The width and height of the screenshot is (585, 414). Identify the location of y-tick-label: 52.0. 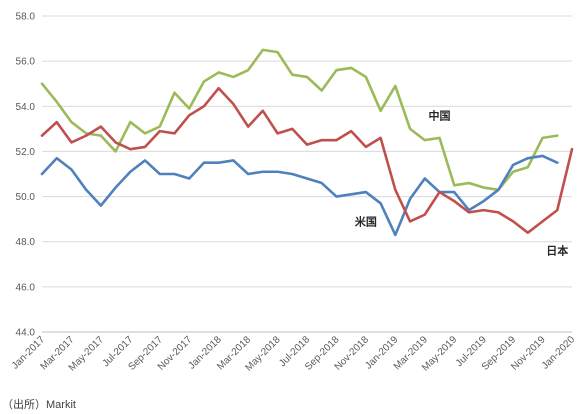
(26, 152).